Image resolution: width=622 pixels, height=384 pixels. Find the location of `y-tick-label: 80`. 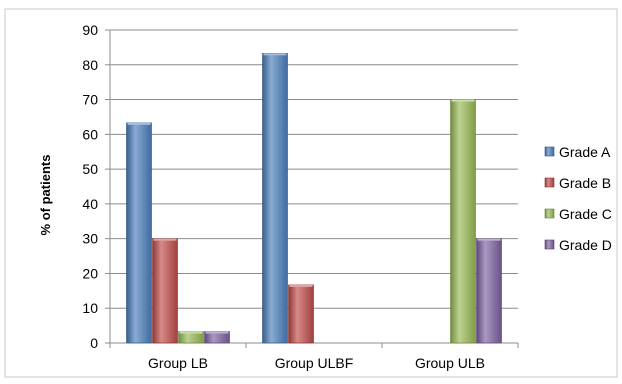

y-tick-label: 80 is located at coordinates (90, 65).